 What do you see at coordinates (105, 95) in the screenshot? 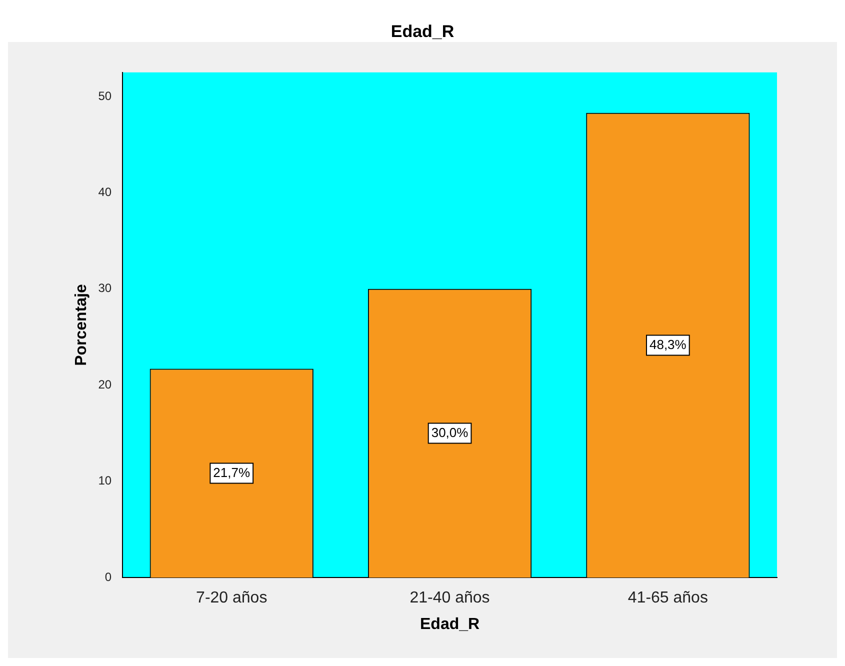
I see `y-tick-label: 50` at bounding box center [105, 95].